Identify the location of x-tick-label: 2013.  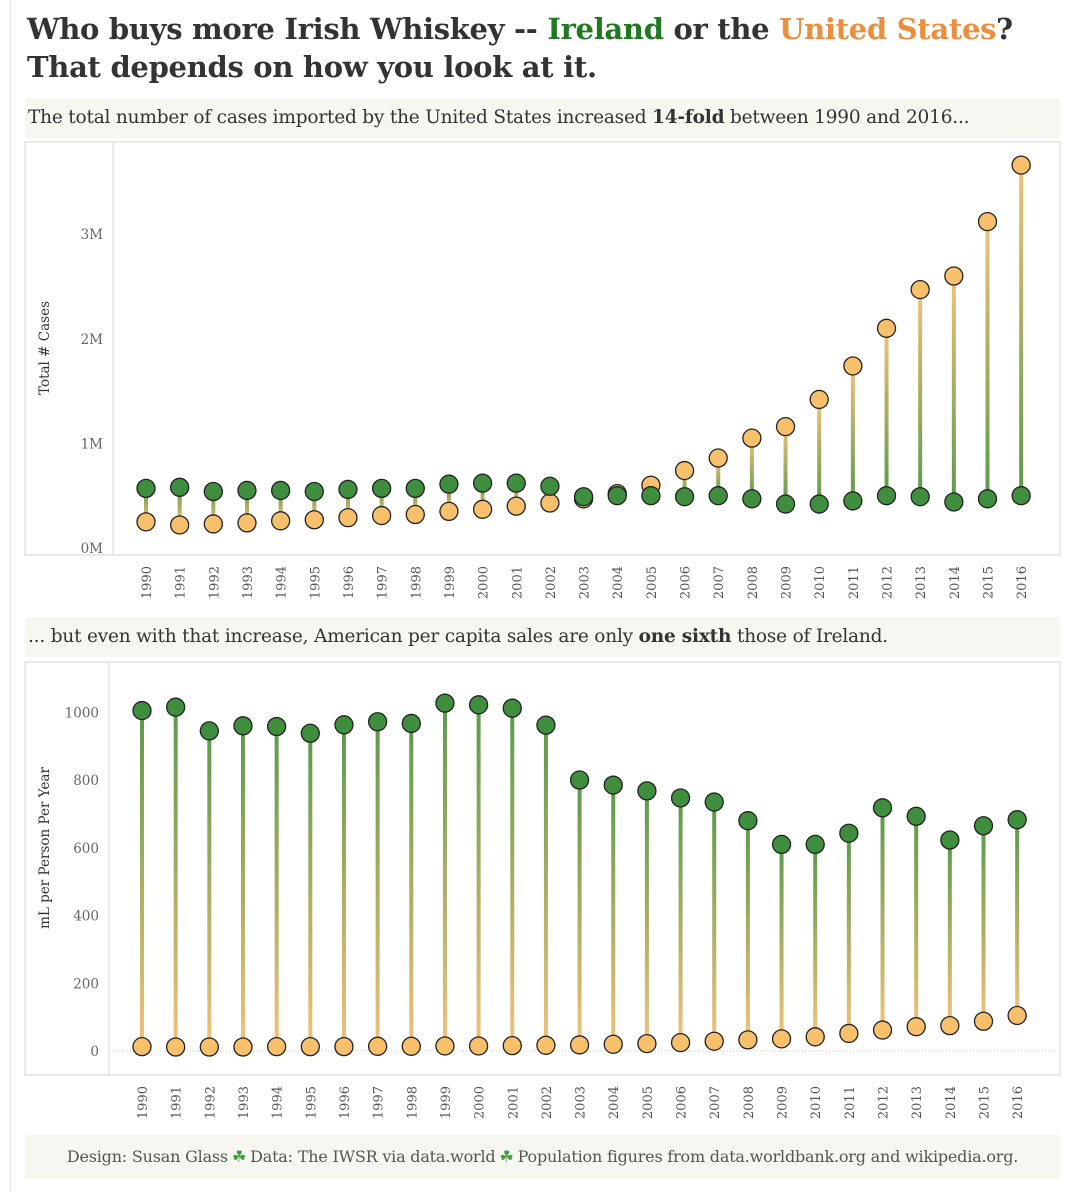
(921, 582).